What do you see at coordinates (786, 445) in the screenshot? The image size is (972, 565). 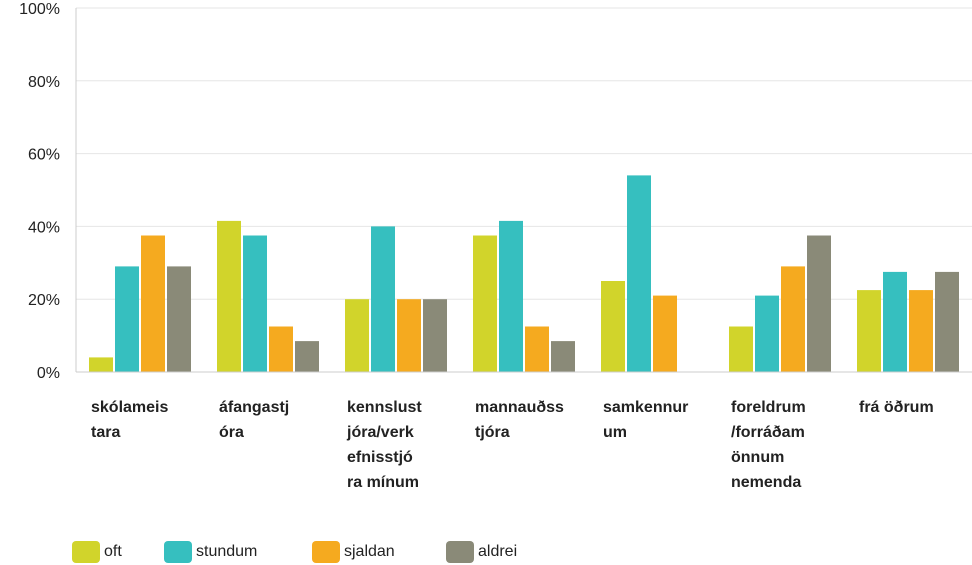 I see `x-category-label: foreldrum/forráðam önnum nemenda` at bounding box center [786, 445].